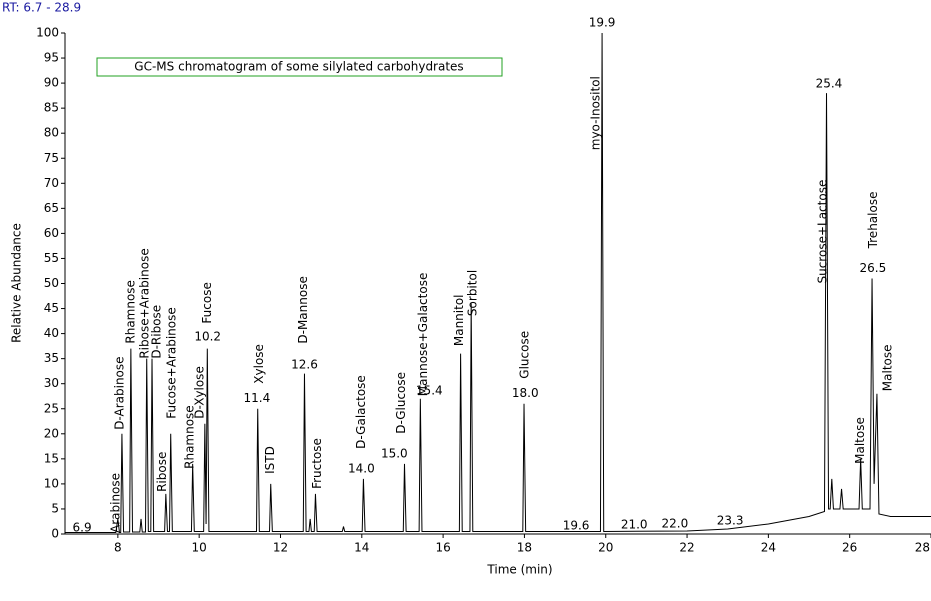  What do you see at coordinates (118, 548) in the screenshot?
I see `x-tick-label: 8` at bounding box center [118, 548].